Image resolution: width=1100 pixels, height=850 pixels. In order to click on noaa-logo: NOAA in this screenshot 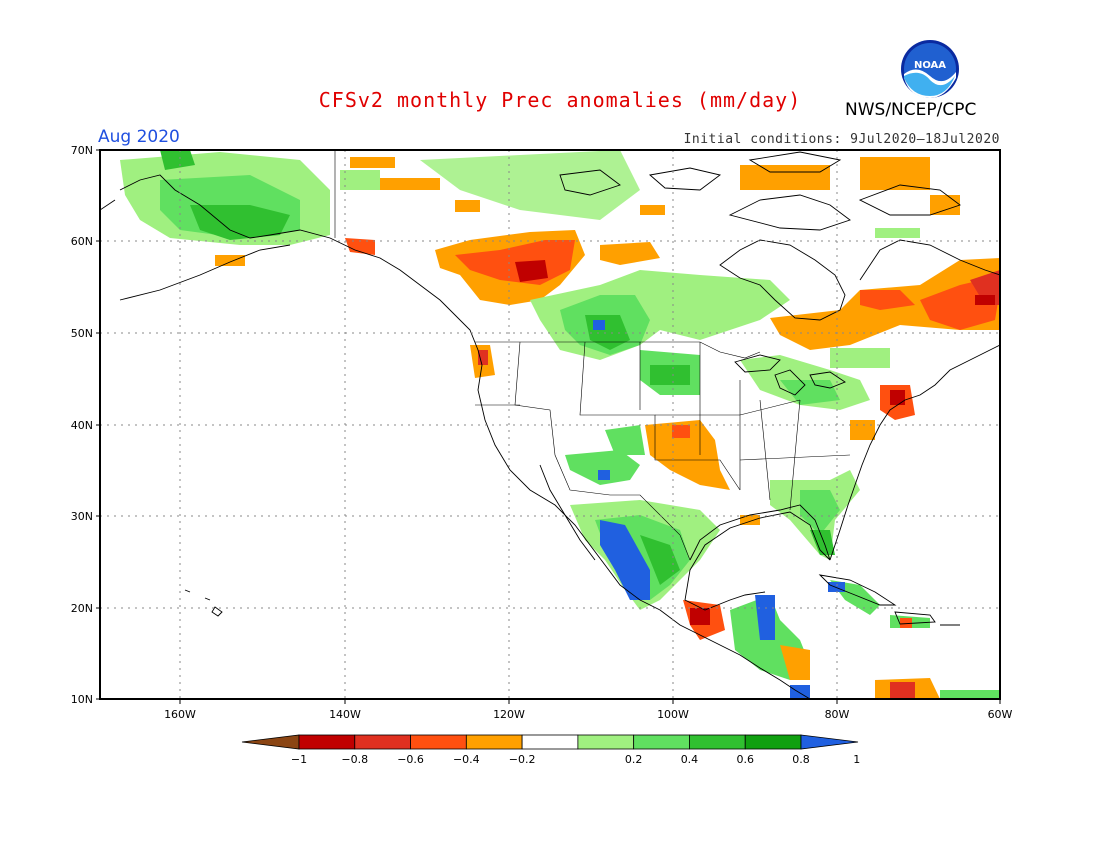, I will do `click(930, 69)`.